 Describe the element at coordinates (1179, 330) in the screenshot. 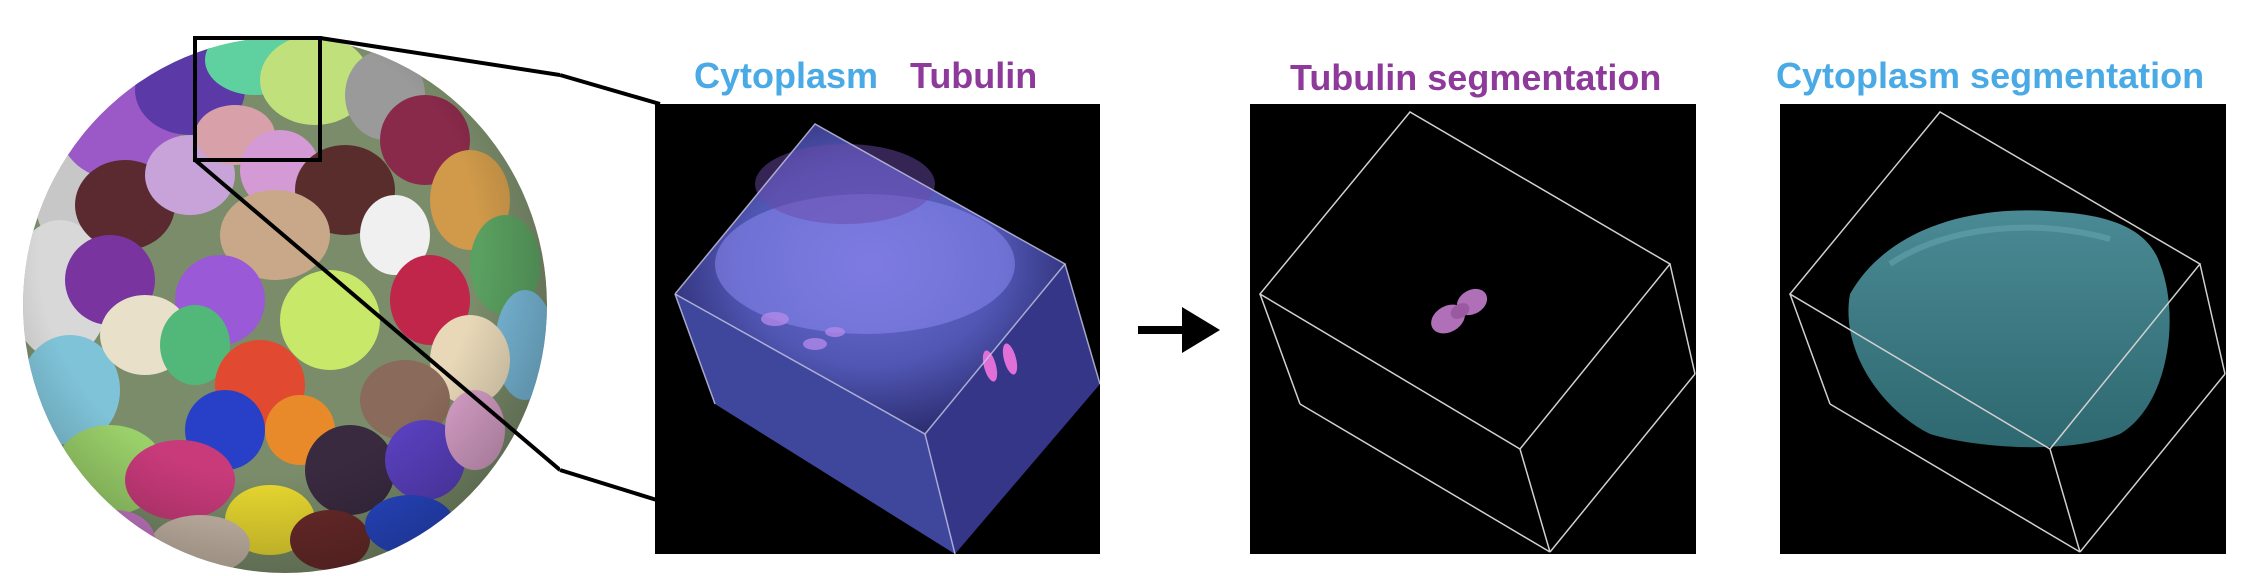

I see `right-arrow-icon` at that location.